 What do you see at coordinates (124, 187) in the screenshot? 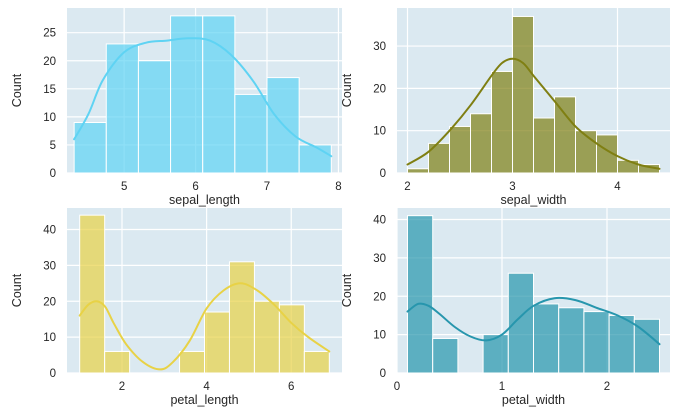
I see `x-tick-label: 5` at bounding box center [124, 187].